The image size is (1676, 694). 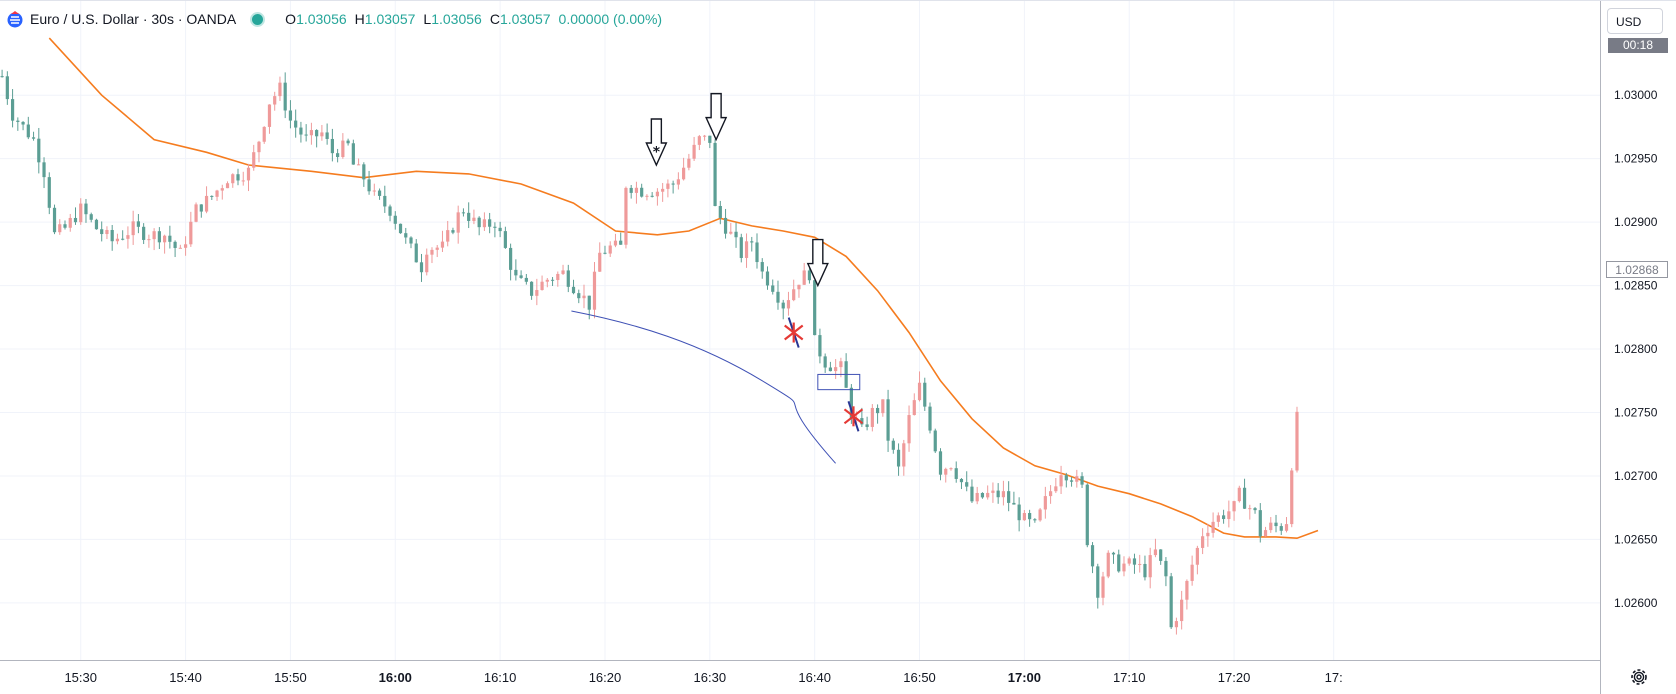 I want to click on crosshair-price-label: 1.02868, so click(x=1637, y=269).